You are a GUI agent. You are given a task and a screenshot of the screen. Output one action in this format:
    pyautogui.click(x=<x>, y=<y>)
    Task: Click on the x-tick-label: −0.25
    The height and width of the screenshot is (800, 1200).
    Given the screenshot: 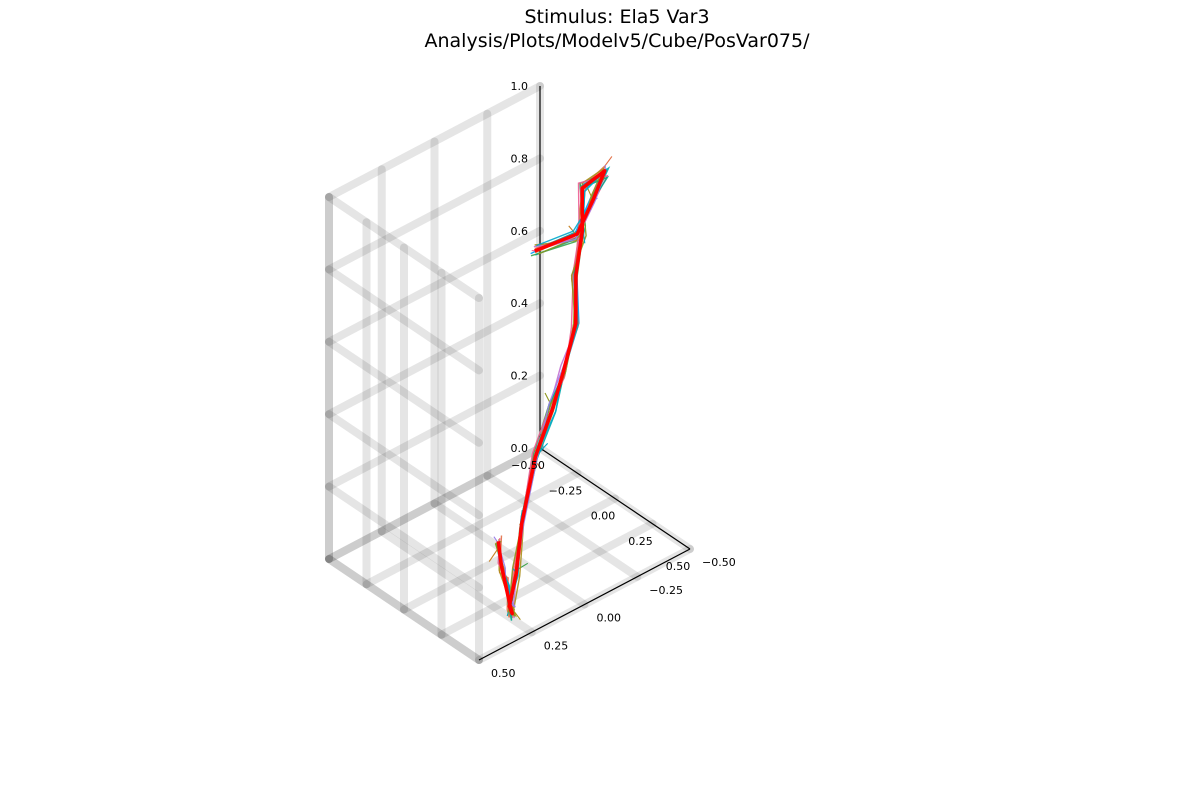 What is the action you would take?
    pyautogui.click(x=566, y=490)
    